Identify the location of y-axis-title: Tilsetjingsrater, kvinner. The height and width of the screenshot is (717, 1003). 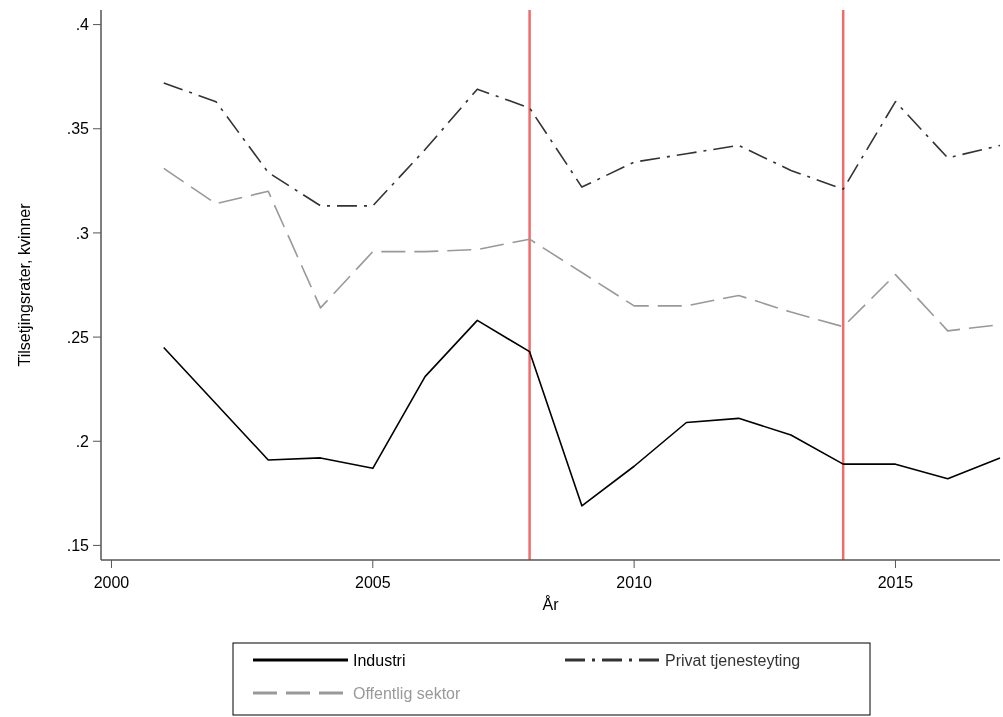
(24, 284).